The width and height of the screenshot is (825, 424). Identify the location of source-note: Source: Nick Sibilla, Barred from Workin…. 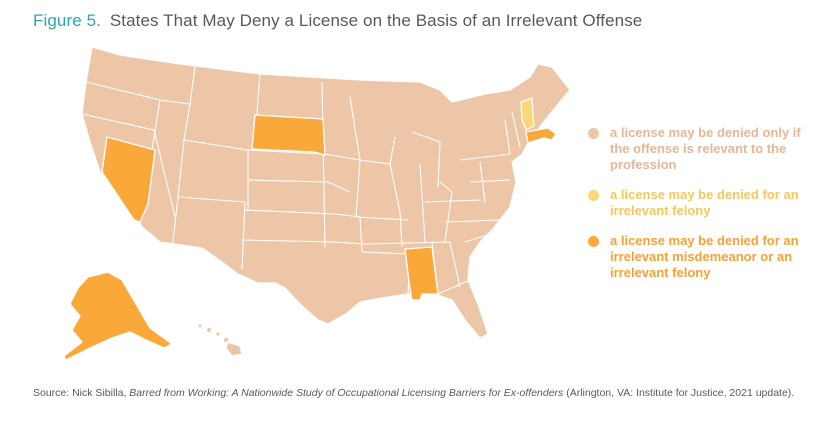
(418, 393).